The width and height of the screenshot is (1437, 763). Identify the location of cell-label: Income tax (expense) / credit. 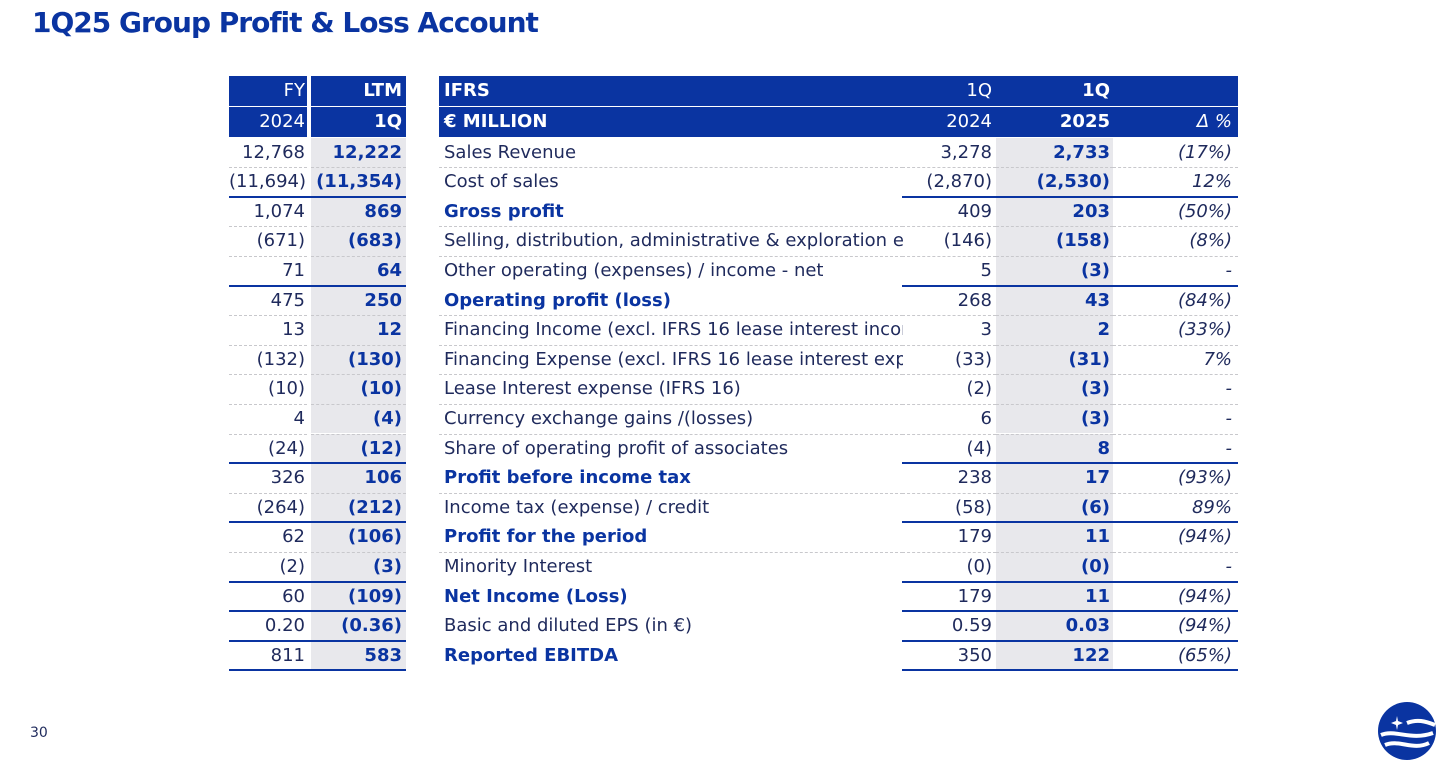
(577, 507).